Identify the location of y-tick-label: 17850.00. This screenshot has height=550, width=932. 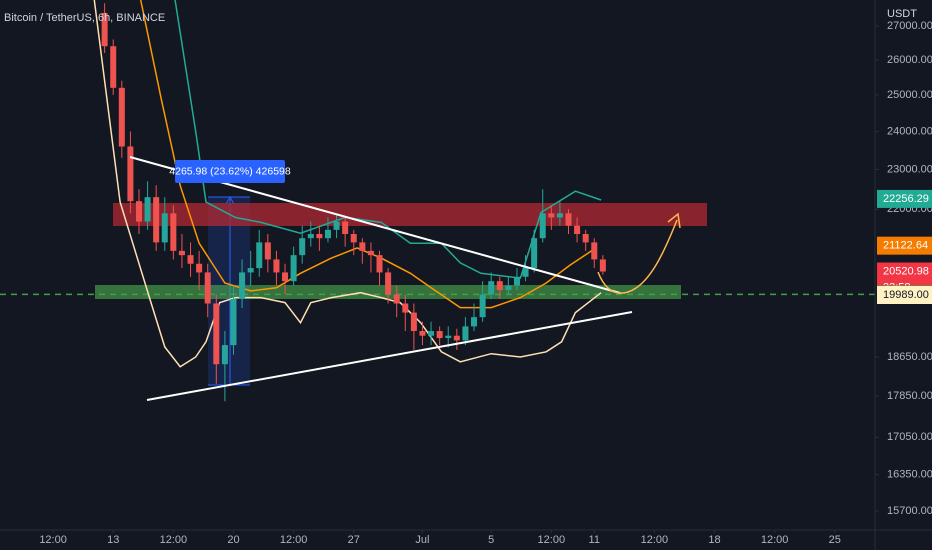
(909, 396).